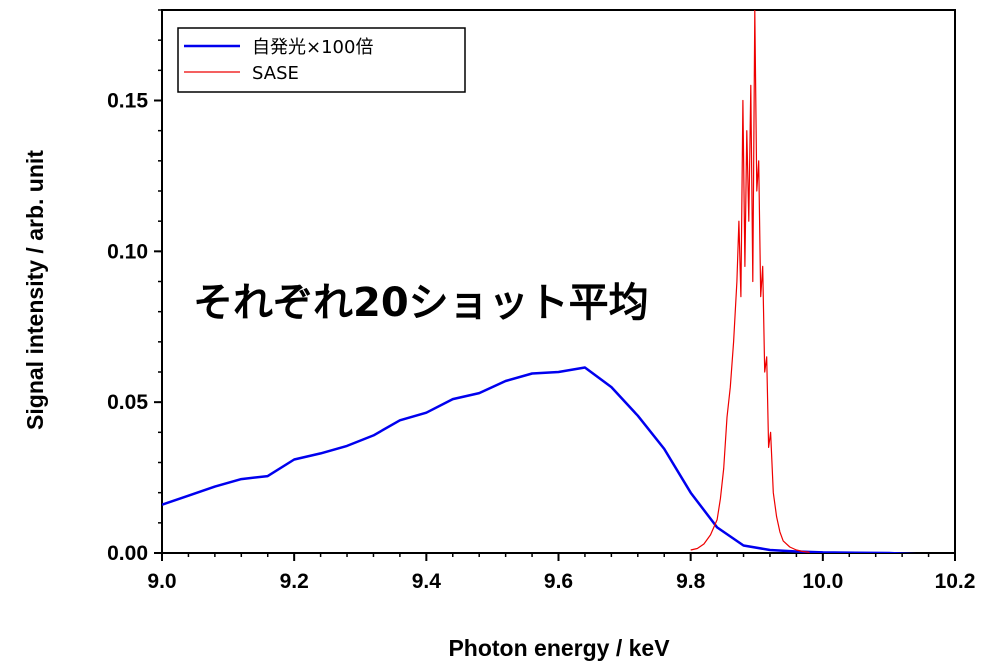  I want to click on x-tick-label: 9.2, so click(294, 581).